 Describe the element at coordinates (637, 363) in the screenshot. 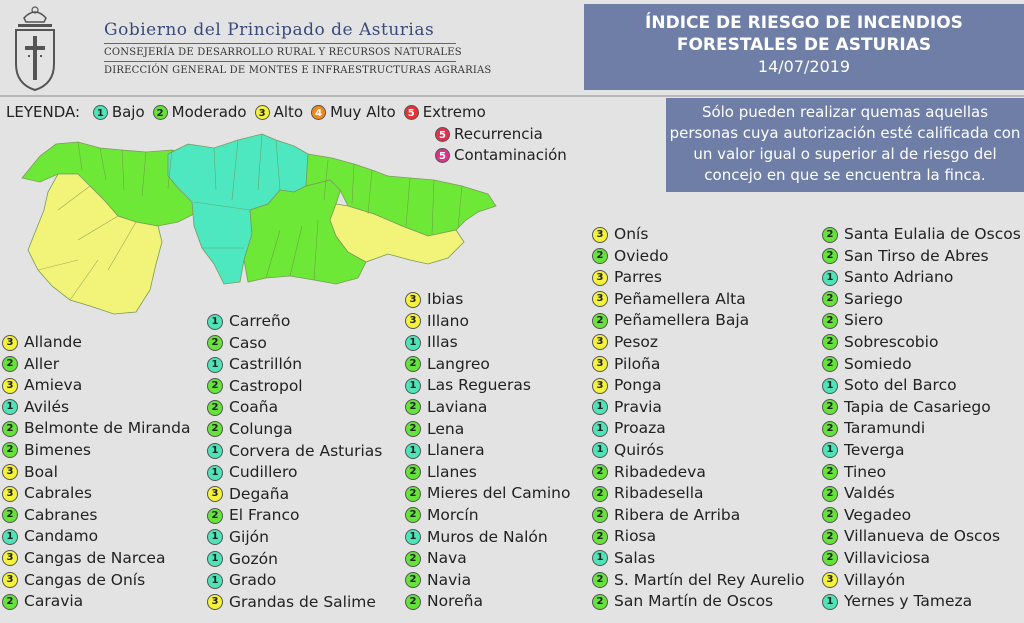

I see `municipality-name: Piloña` at that location.